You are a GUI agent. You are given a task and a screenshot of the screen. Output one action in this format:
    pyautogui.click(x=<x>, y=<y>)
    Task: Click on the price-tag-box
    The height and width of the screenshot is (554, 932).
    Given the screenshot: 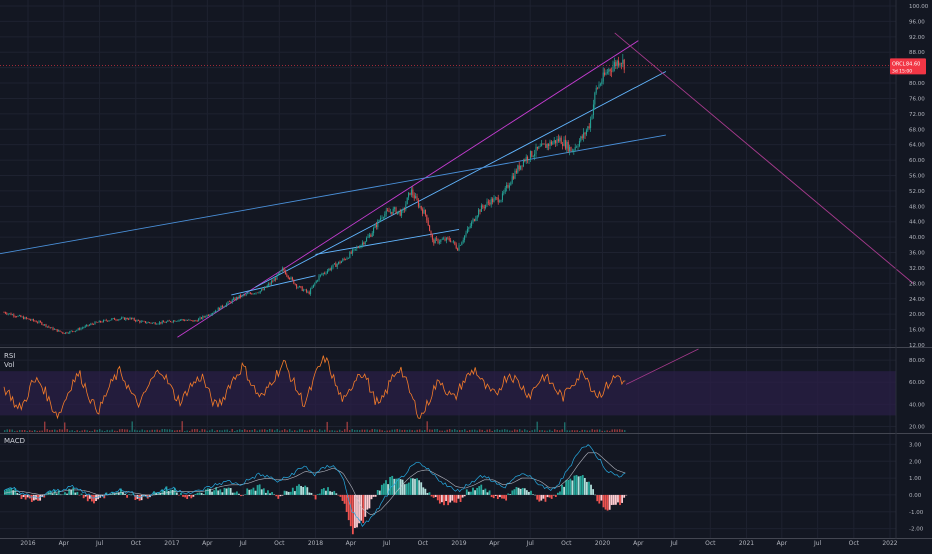 What is the action you would take?
    pyautogui.click(x=908, y=66)
    